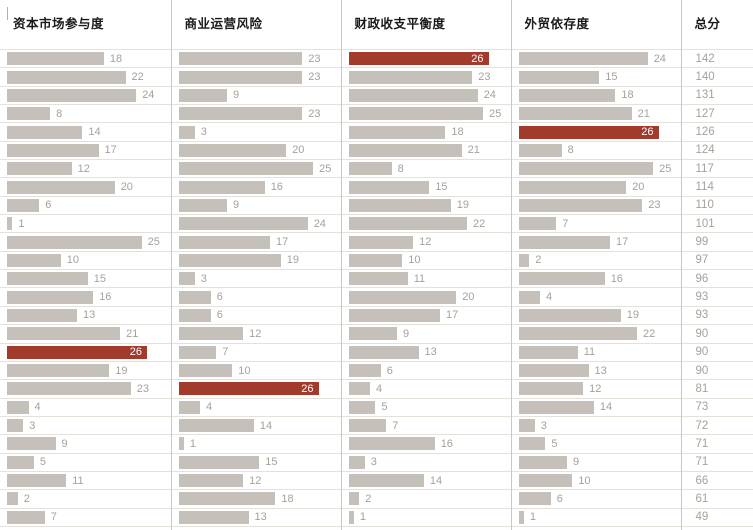 This screenshot has width=753, height=530. What do you see at coordinates (406, 333) in the screenshot?
I see `score-value-label: 9` at bounding box center [406, 333].